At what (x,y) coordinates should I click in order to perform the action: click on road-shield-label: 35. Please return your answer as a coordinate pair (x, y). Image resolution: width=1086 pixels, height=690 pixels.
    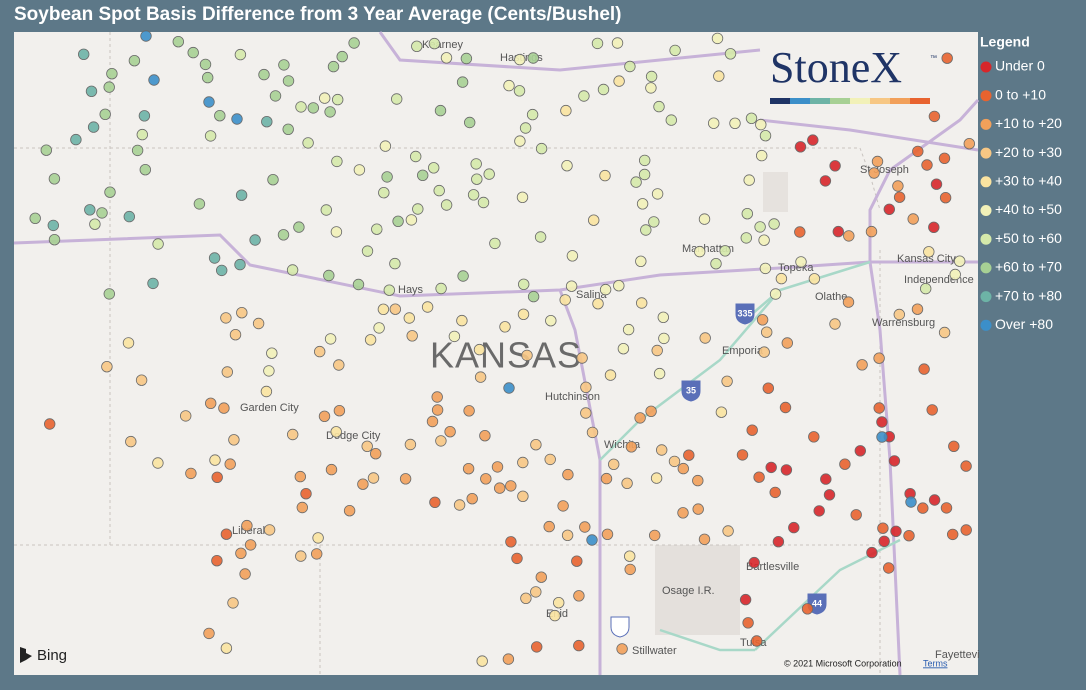
    Looking at the image, I should click on (691, 390).